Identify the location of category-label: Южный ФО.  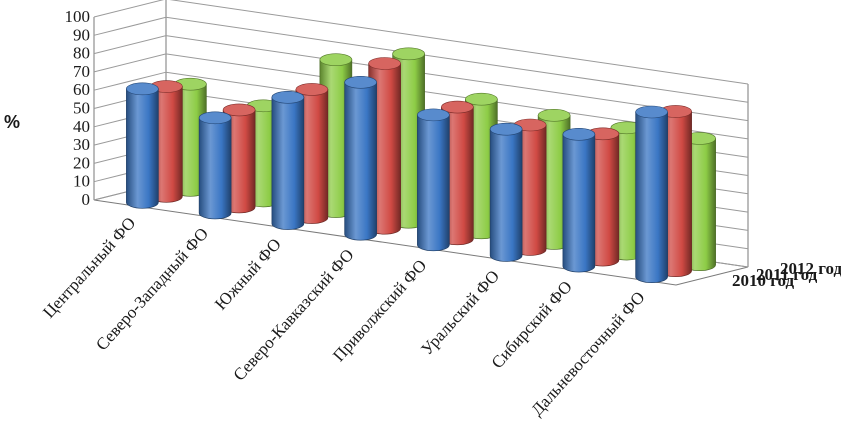
(248, 274).